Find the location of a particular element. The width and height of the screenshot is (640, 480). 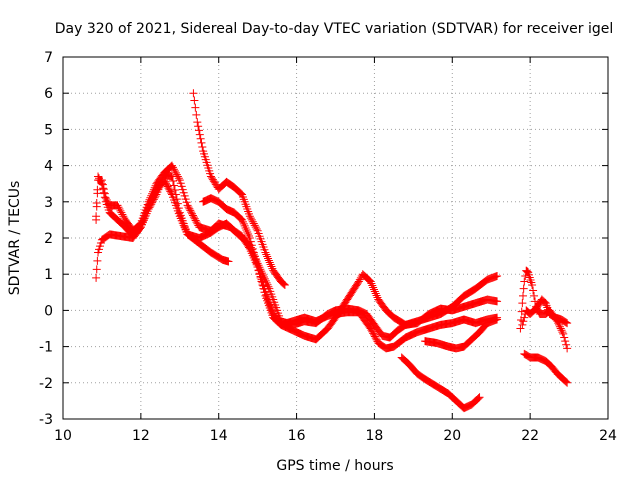

y-tick-label: 3 is located at coordinates (48, 203).